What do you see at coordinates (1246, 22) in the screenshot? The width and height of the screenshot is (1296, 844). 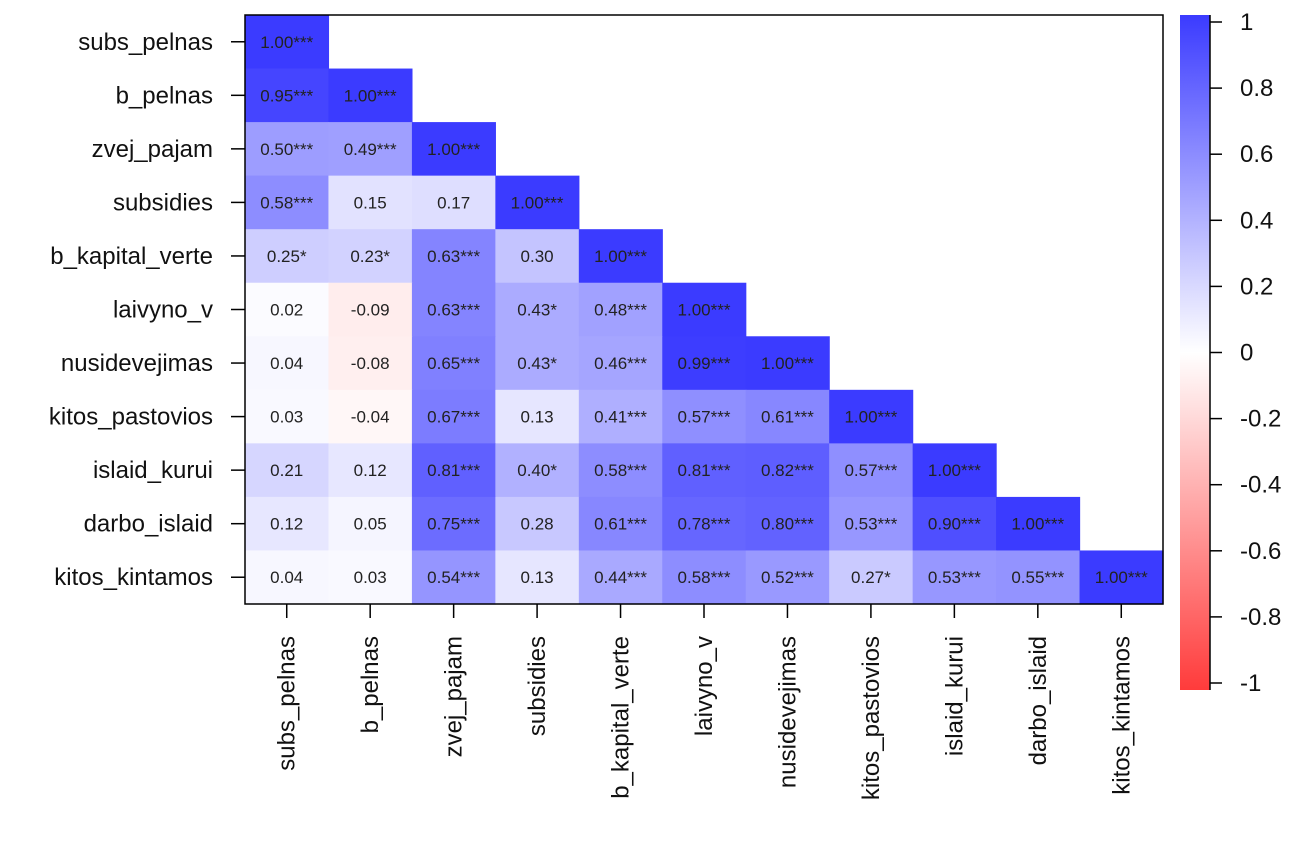 I see `colorbar-tick-label: 1` at bounding box center [1246, 22].